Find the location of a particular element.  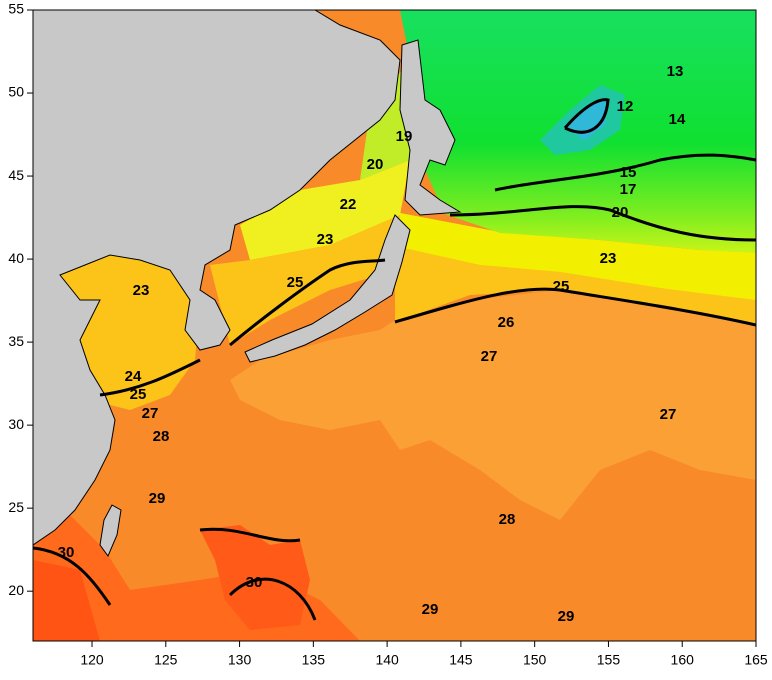

contour-label: 17 is located at coordinates (628, 189).